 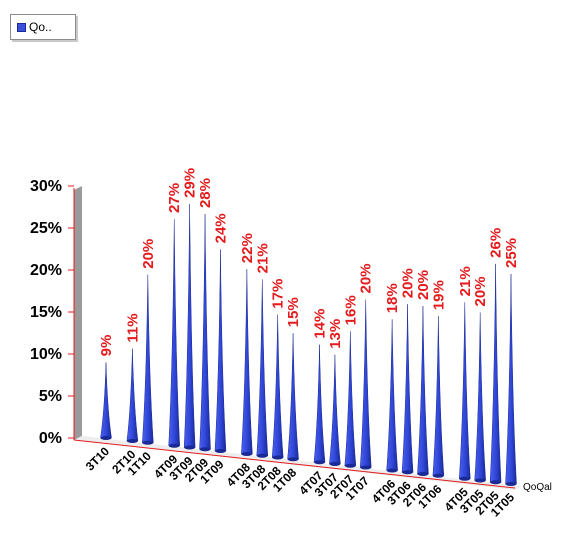 I want to click on data-label: 29%, so click(x=190, y=183).